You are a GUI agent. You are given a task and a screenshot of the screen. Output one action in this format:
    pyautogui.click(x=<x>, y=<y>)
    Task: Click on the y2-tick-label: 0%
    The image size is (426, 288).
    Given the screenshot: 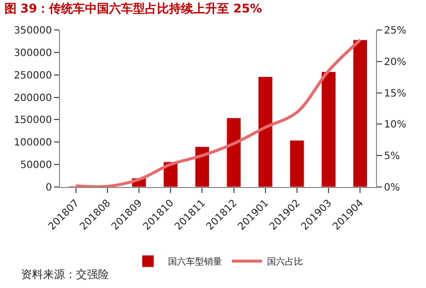 What is the action you would take?
    pyautogui.click(x=392, y=188)
    